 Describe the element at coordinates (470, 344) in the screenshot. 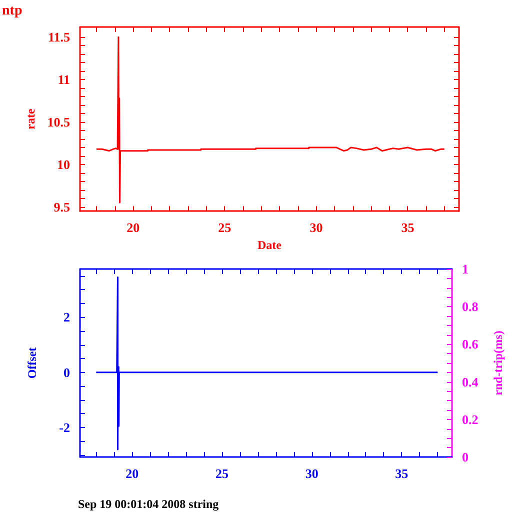

I see `y2-tick-label: 0.6` at that location.